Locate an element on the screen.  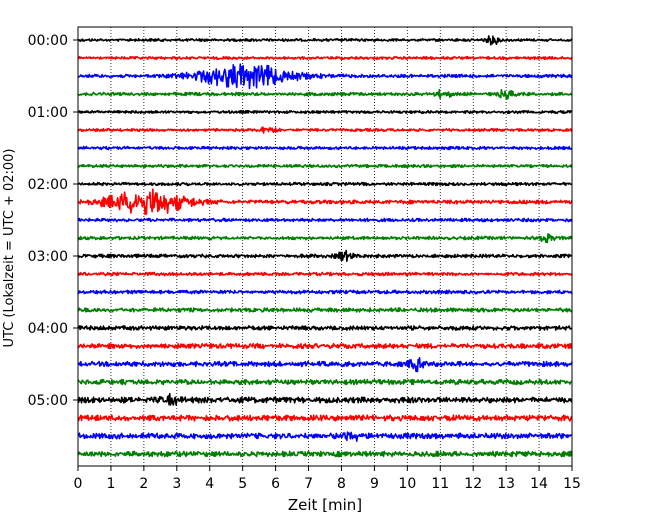
x-tick-label: 9 is located at coordinates (374, 484).